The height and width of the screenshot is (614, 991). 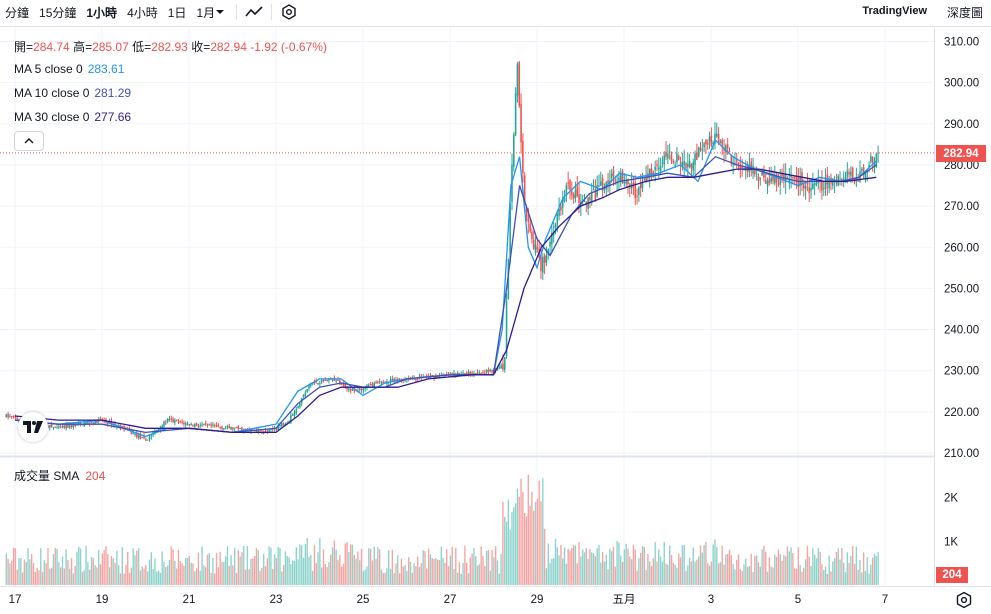 I want to click on ma5-label: MA 5 close 0, so click(x=48, y=69).